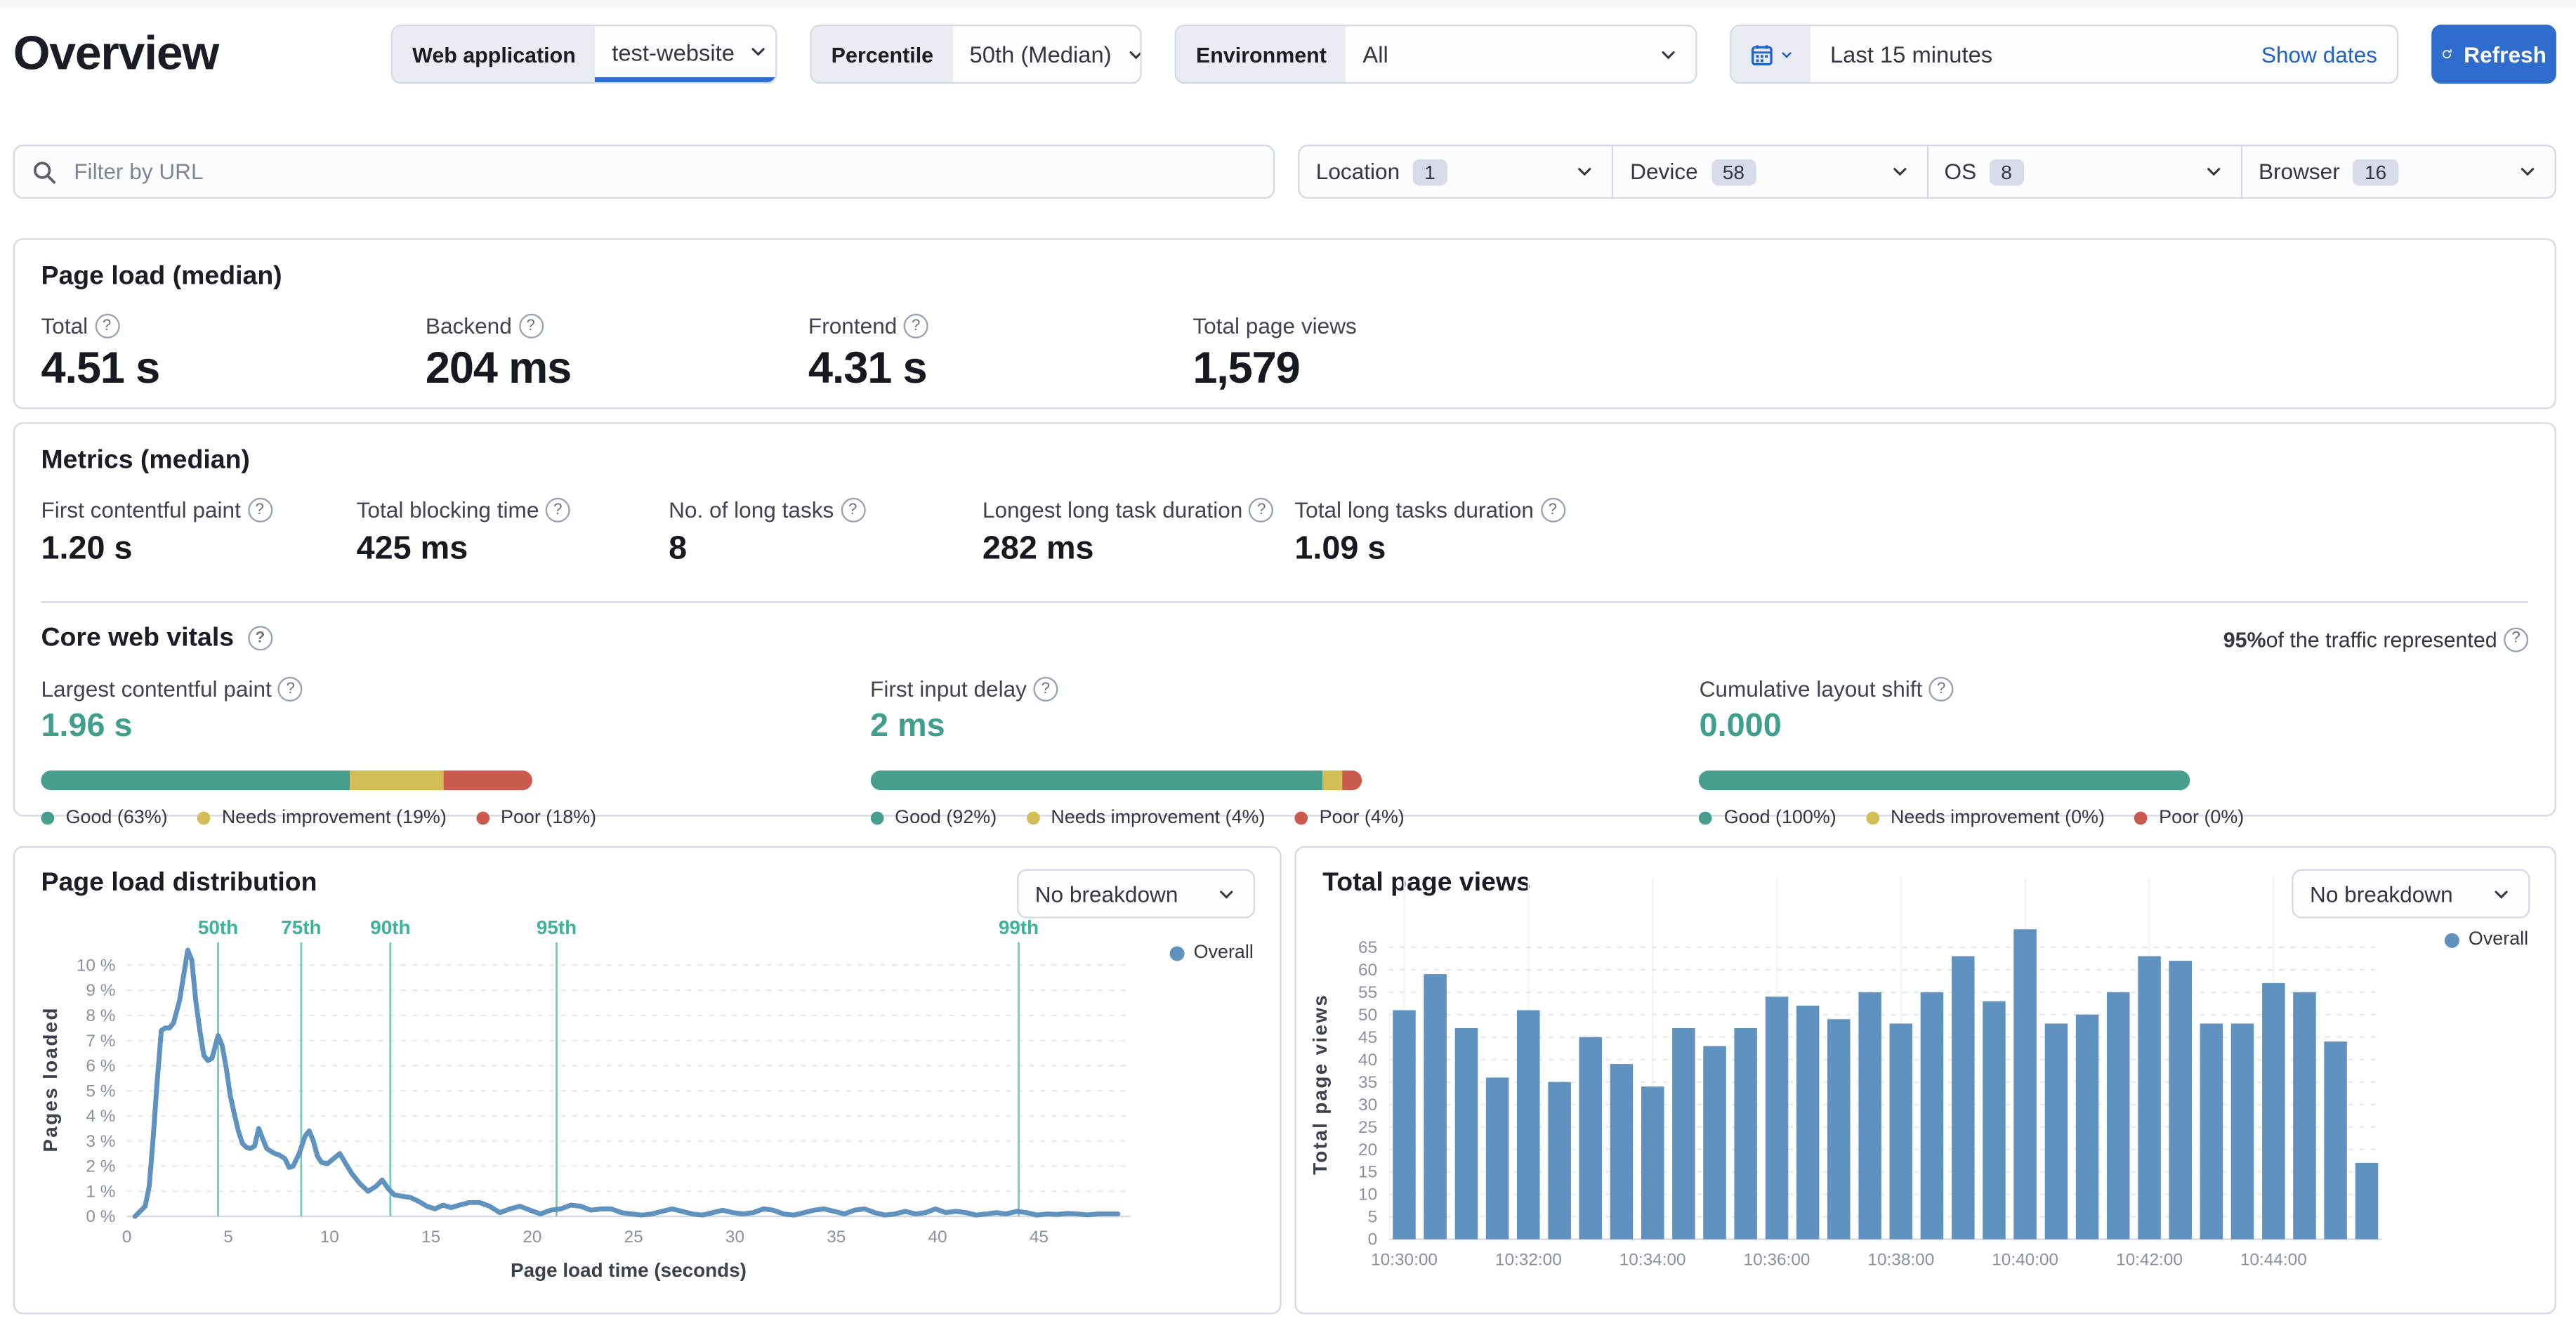 Image resolution: width=2576 pixels, height=1321 pixels. I want to click on stat-tbt: Total blocking time 425 ms, so click(513, 533).